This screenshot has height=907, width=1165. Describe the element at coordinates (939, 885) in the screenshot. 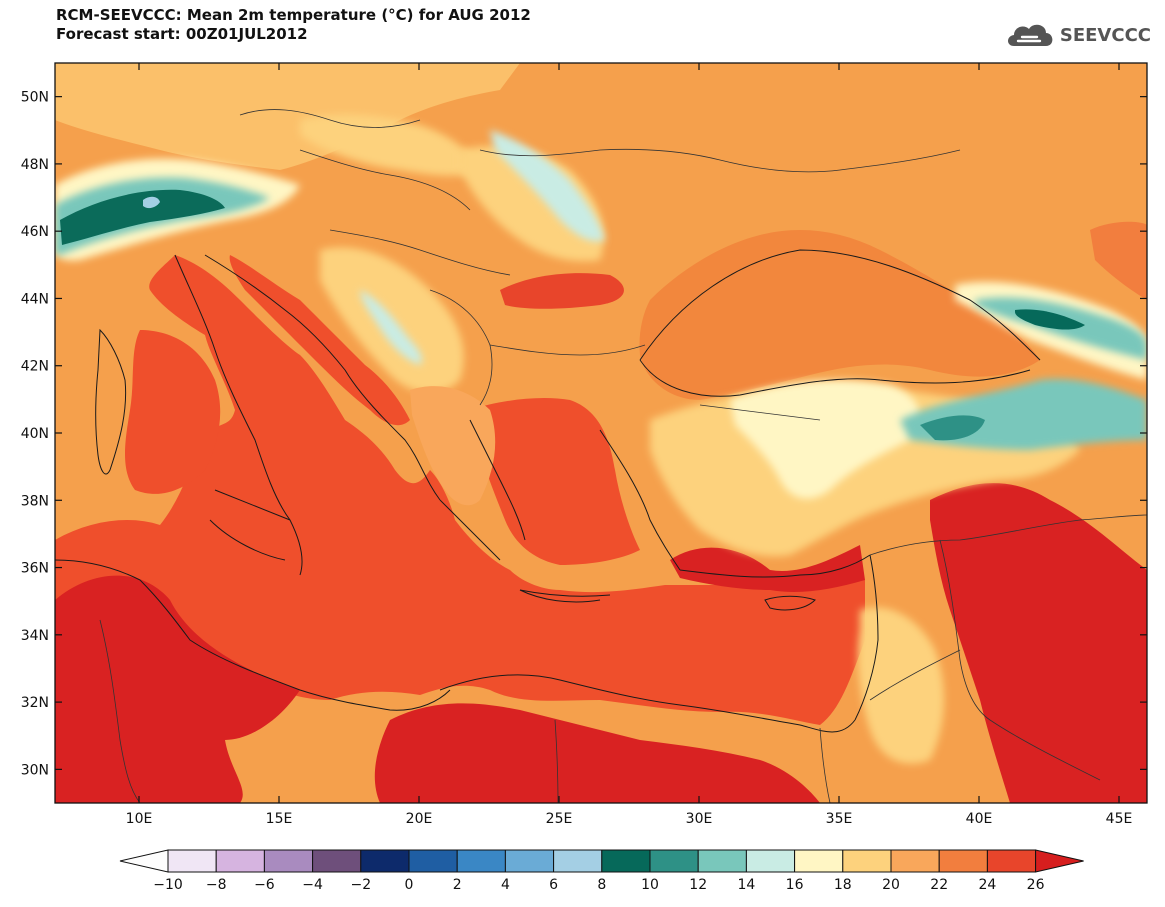

I see `colorbar-label: 22` at that location.